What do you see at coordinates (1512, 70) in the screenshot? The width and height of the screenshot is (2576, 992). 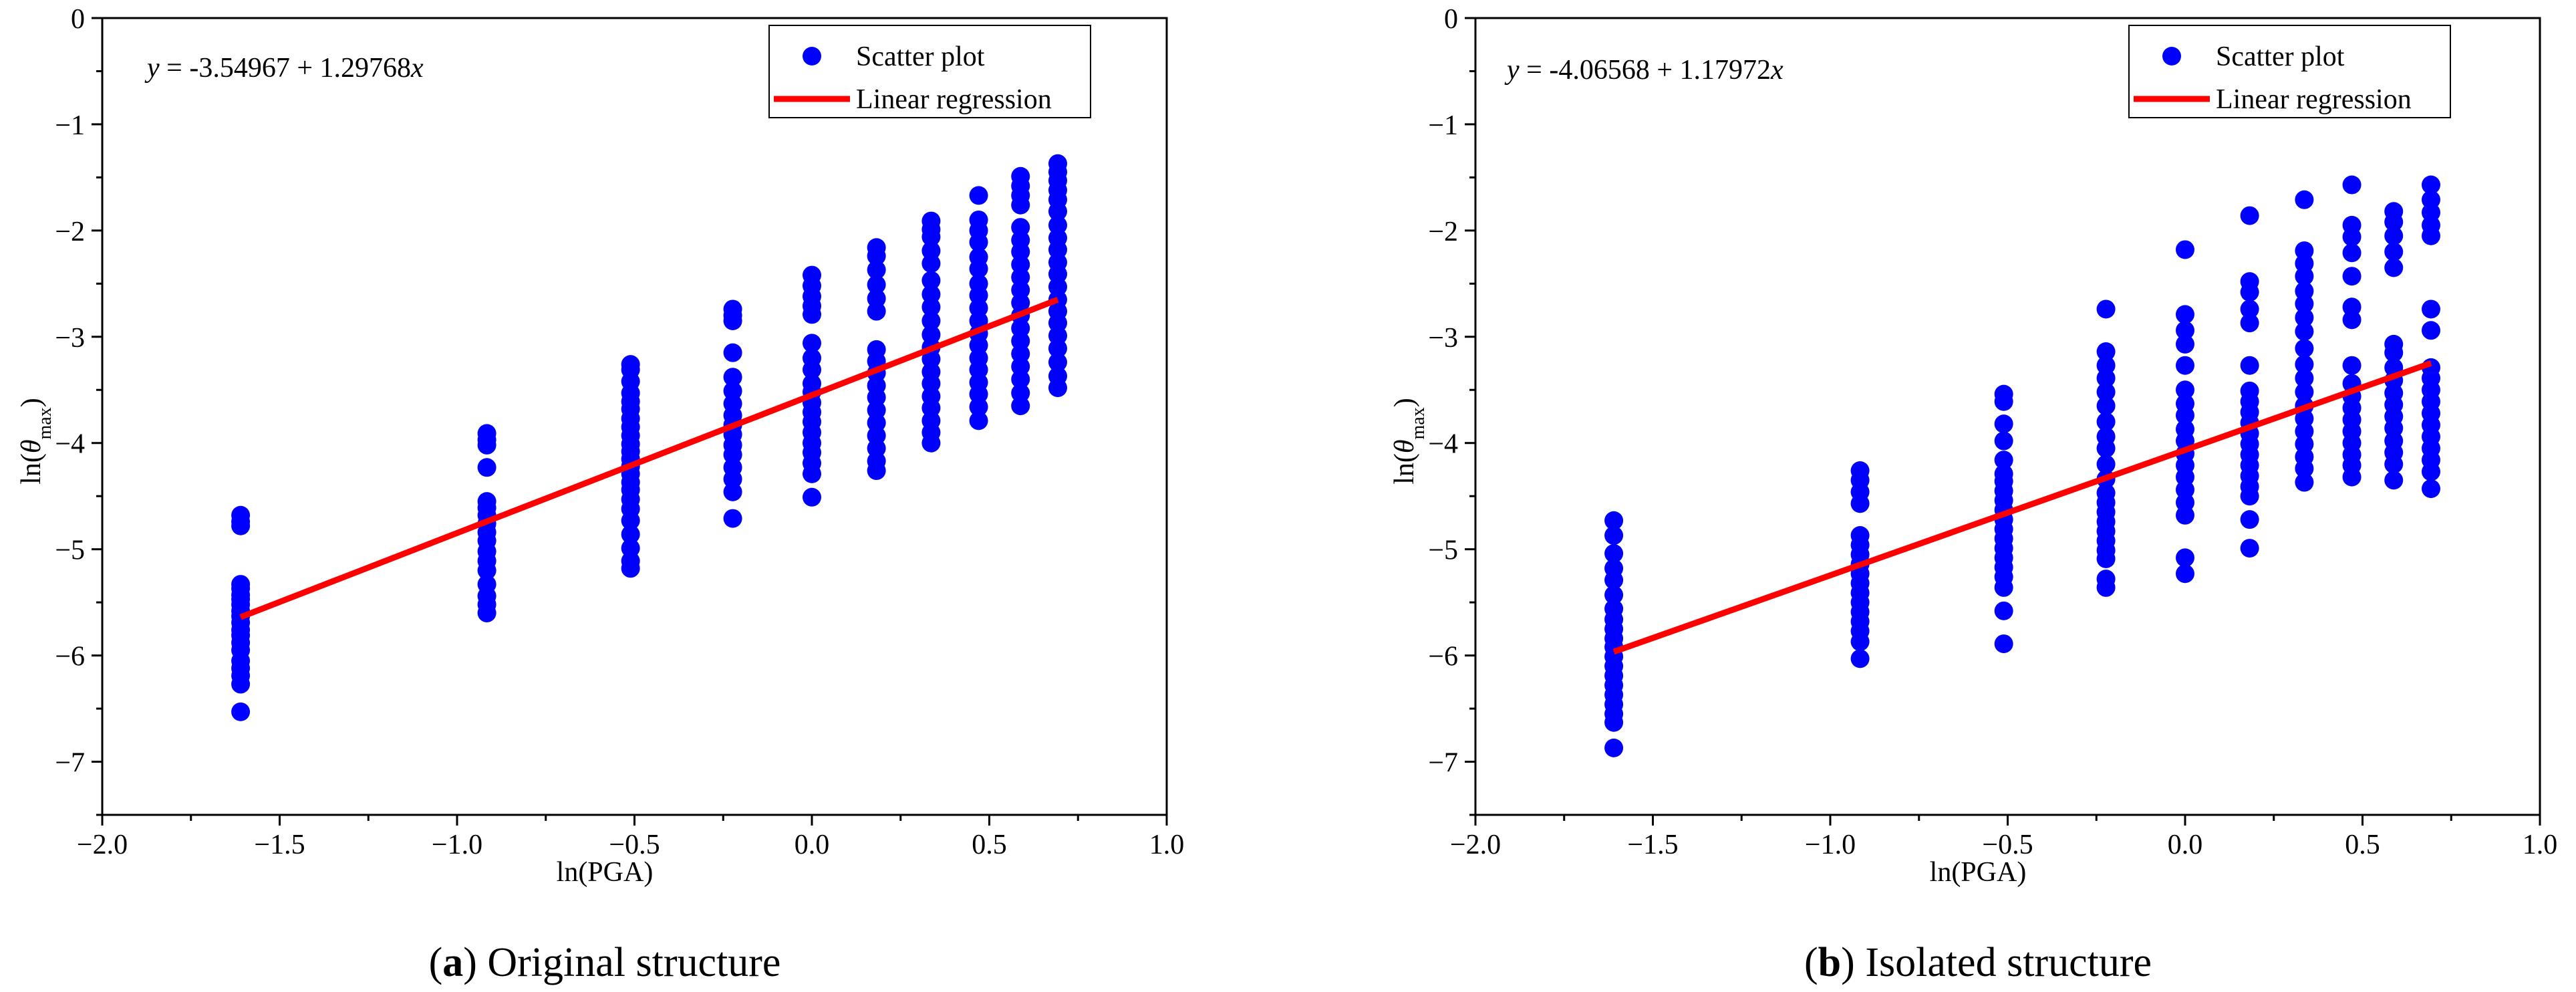 I see `equation-y: y` at bounding box center [1512, 70].